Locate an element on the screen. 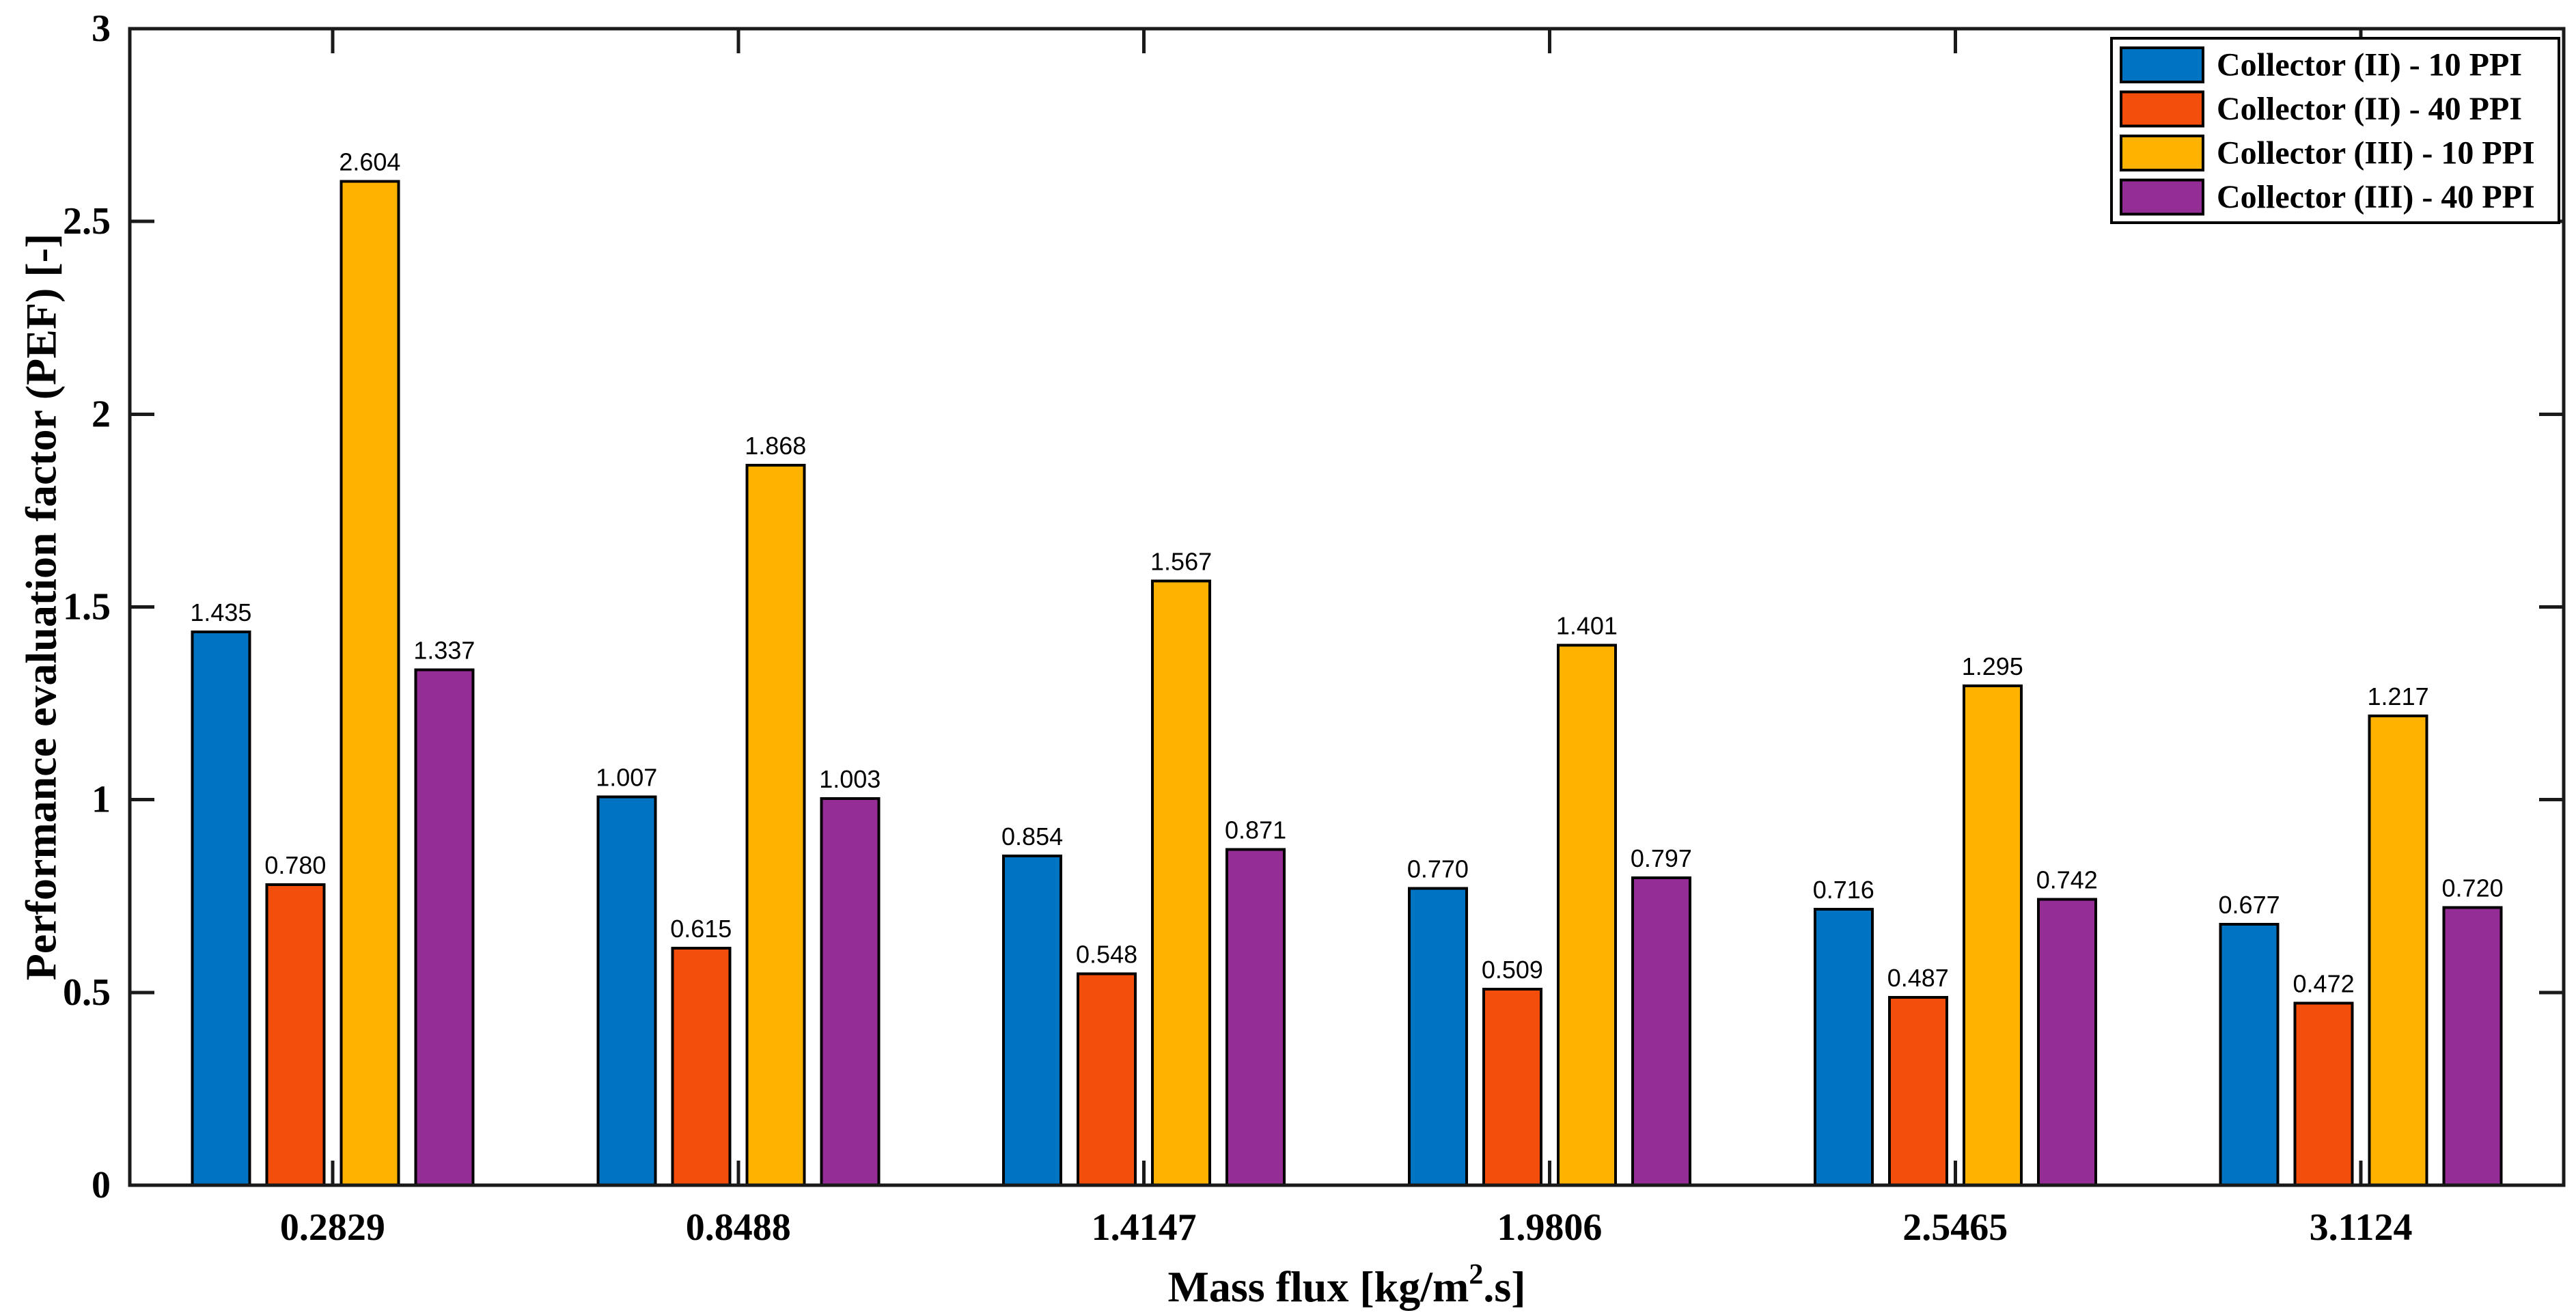  bar-series1-cat2 is located at coordinates (626, 991).